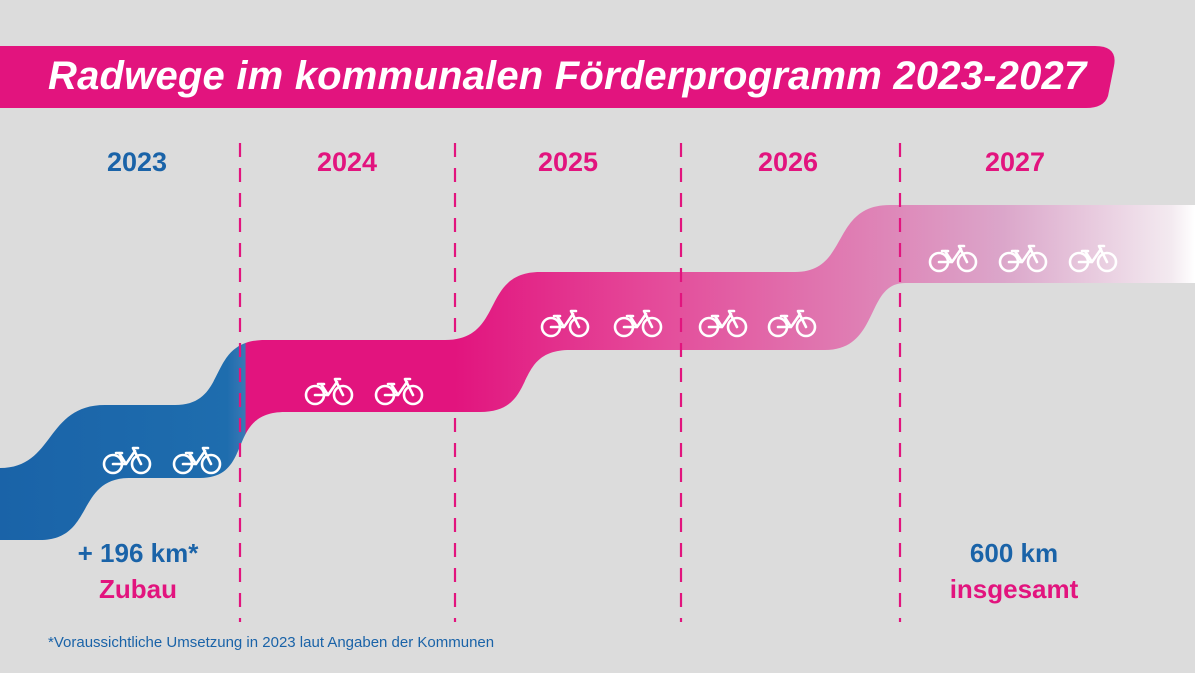 This screenshot has height=673, width=1195. I want to click on year-label-2025: 2025, so click(568, 162).